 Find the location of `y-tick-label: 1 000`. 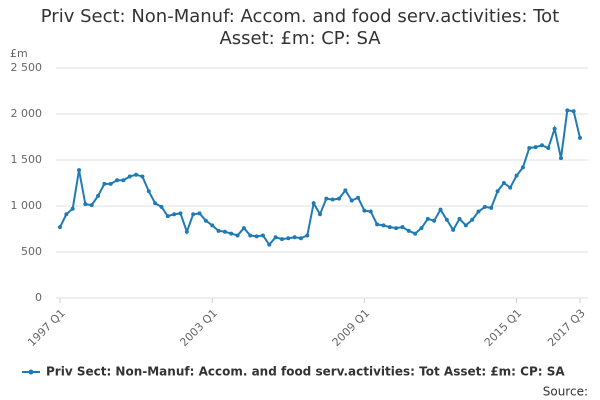

y-tick-label: 1 000 is located at coordinates (27, 205).